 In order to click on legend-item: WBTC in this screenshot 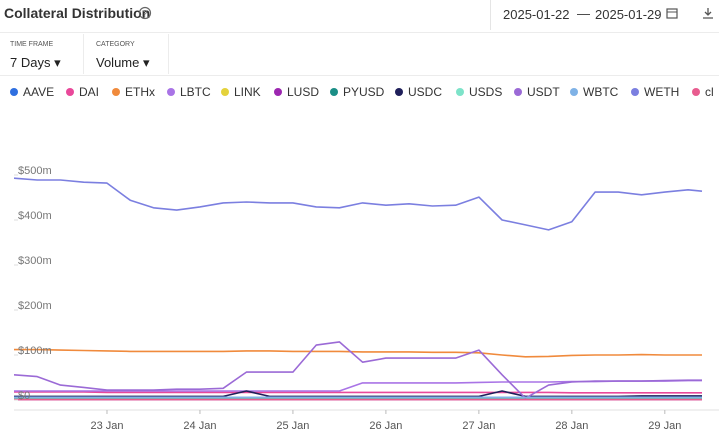, I will do `click(594, 92)`.